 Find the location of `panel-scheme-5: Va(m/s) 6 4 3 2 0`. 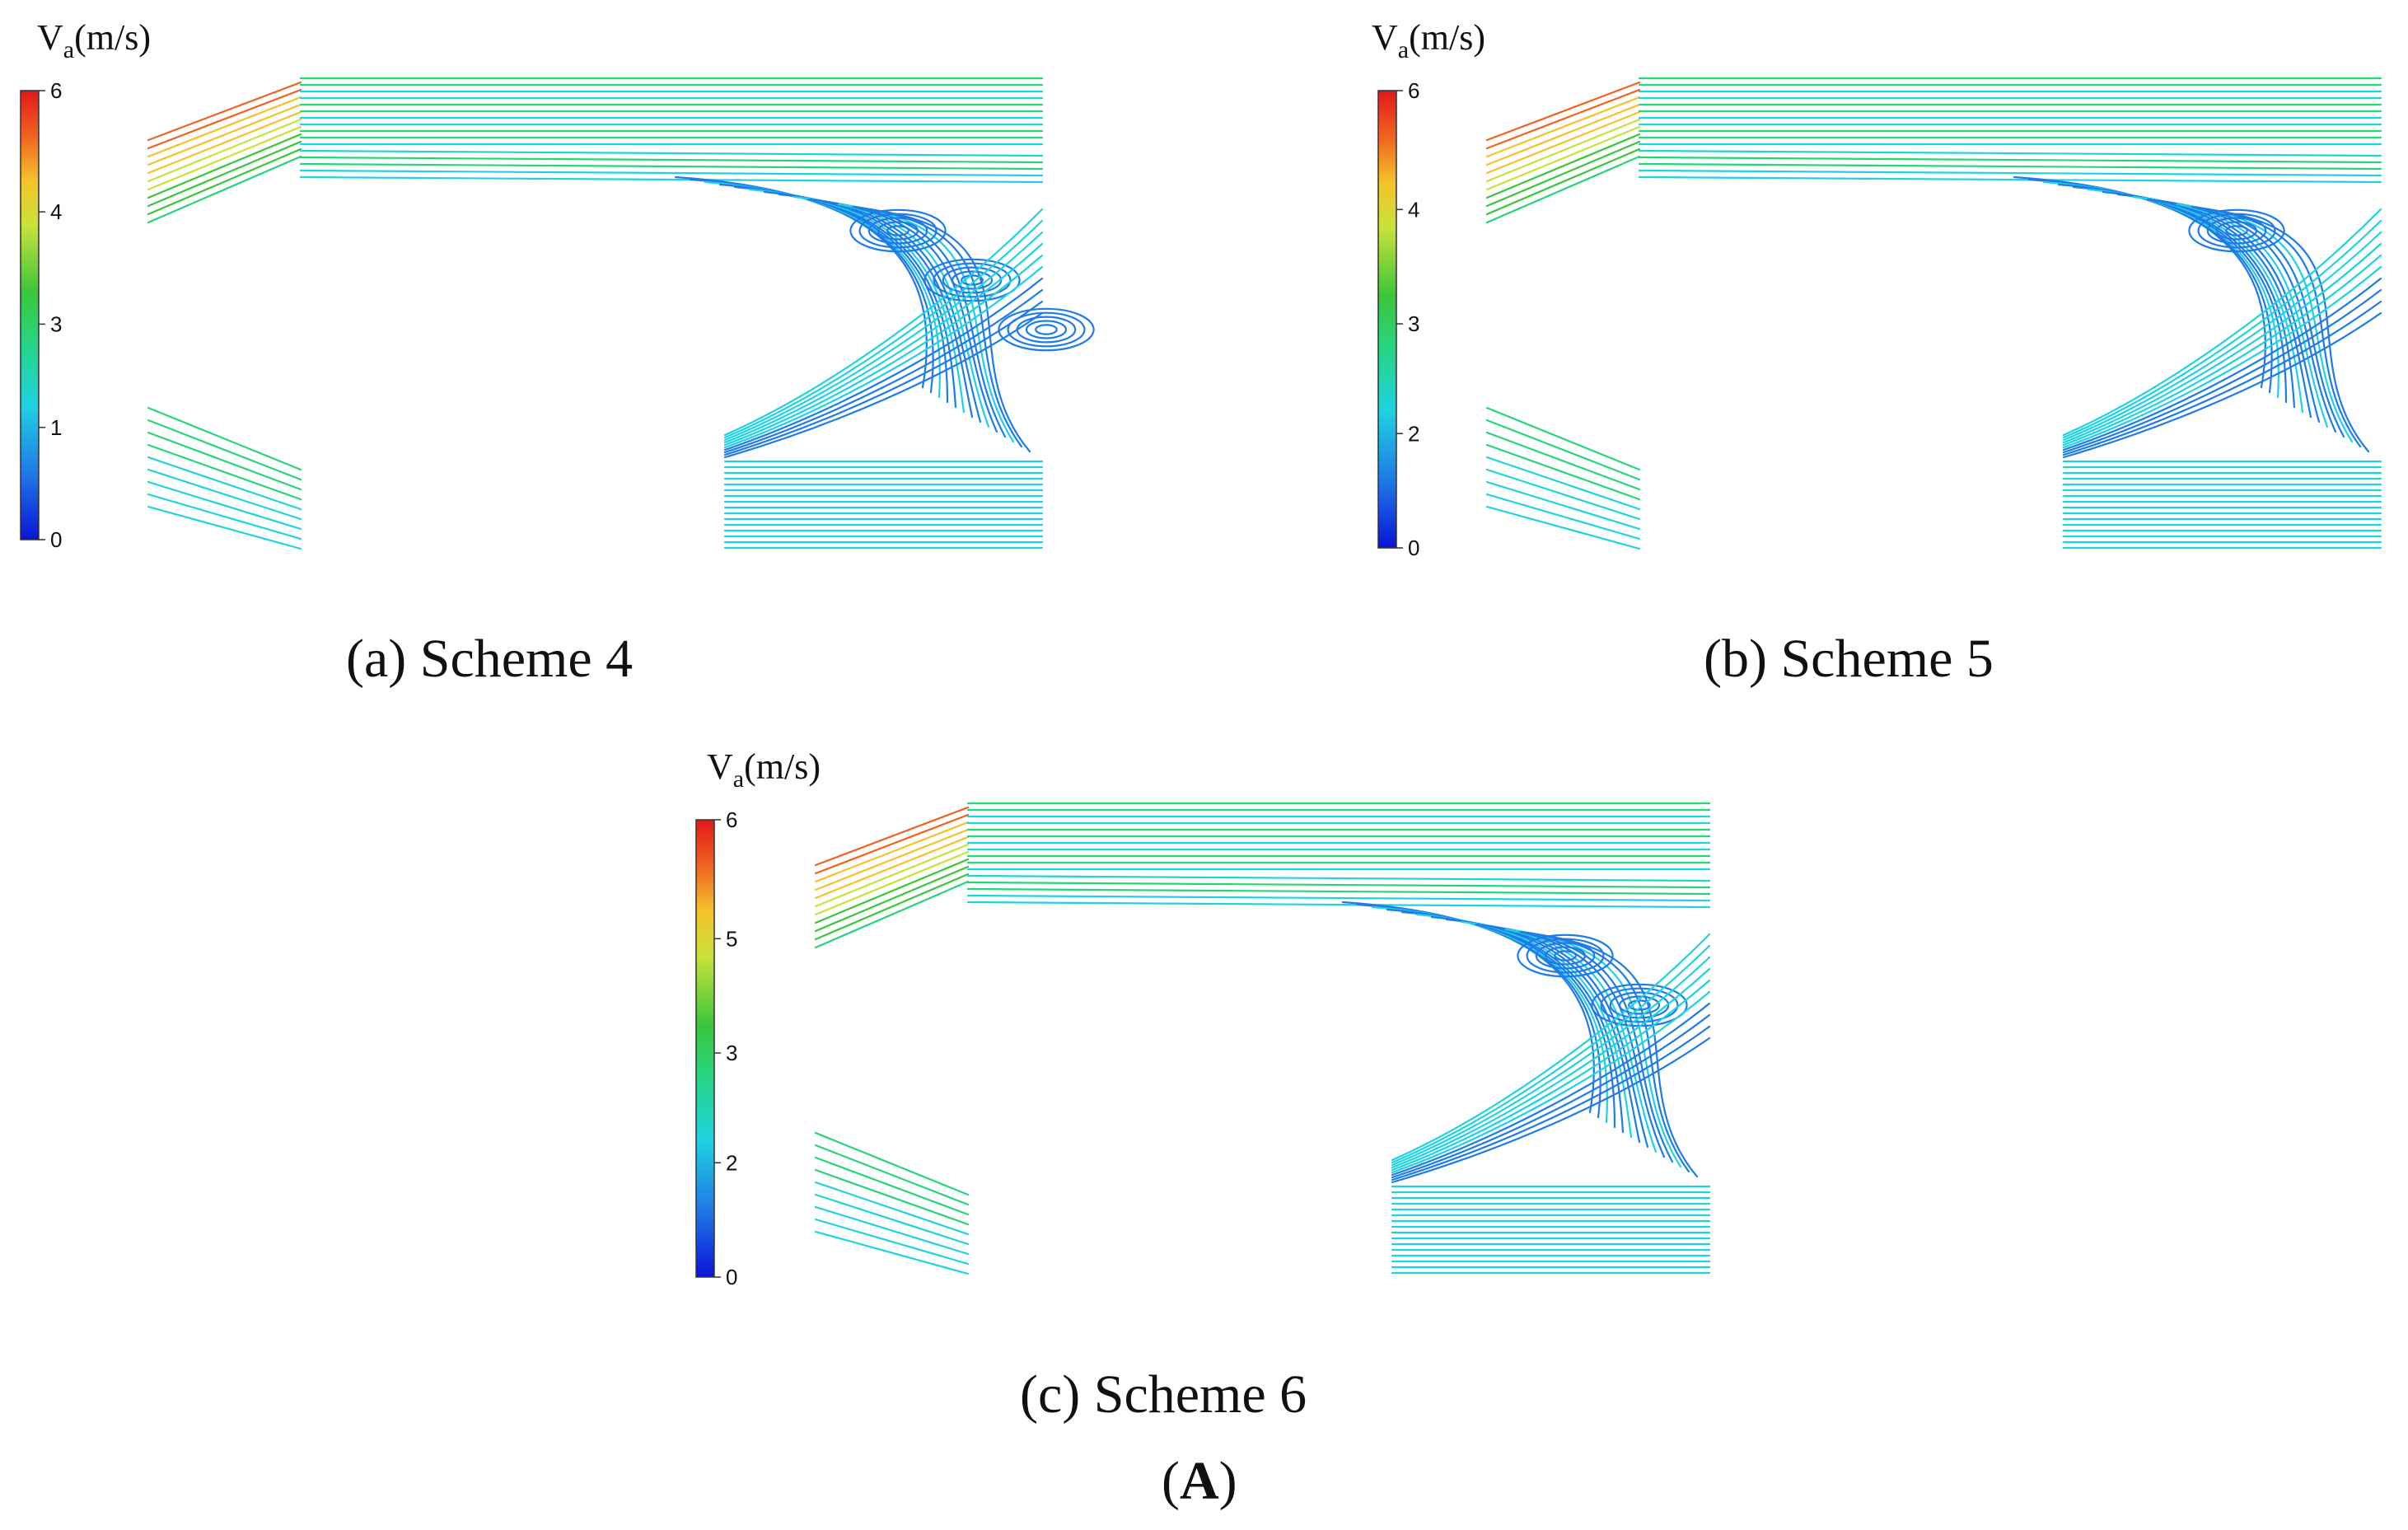

panel-scheme-5: Va(m/s) 6 4 3 2 0 is located at coordinates (1877, 288).